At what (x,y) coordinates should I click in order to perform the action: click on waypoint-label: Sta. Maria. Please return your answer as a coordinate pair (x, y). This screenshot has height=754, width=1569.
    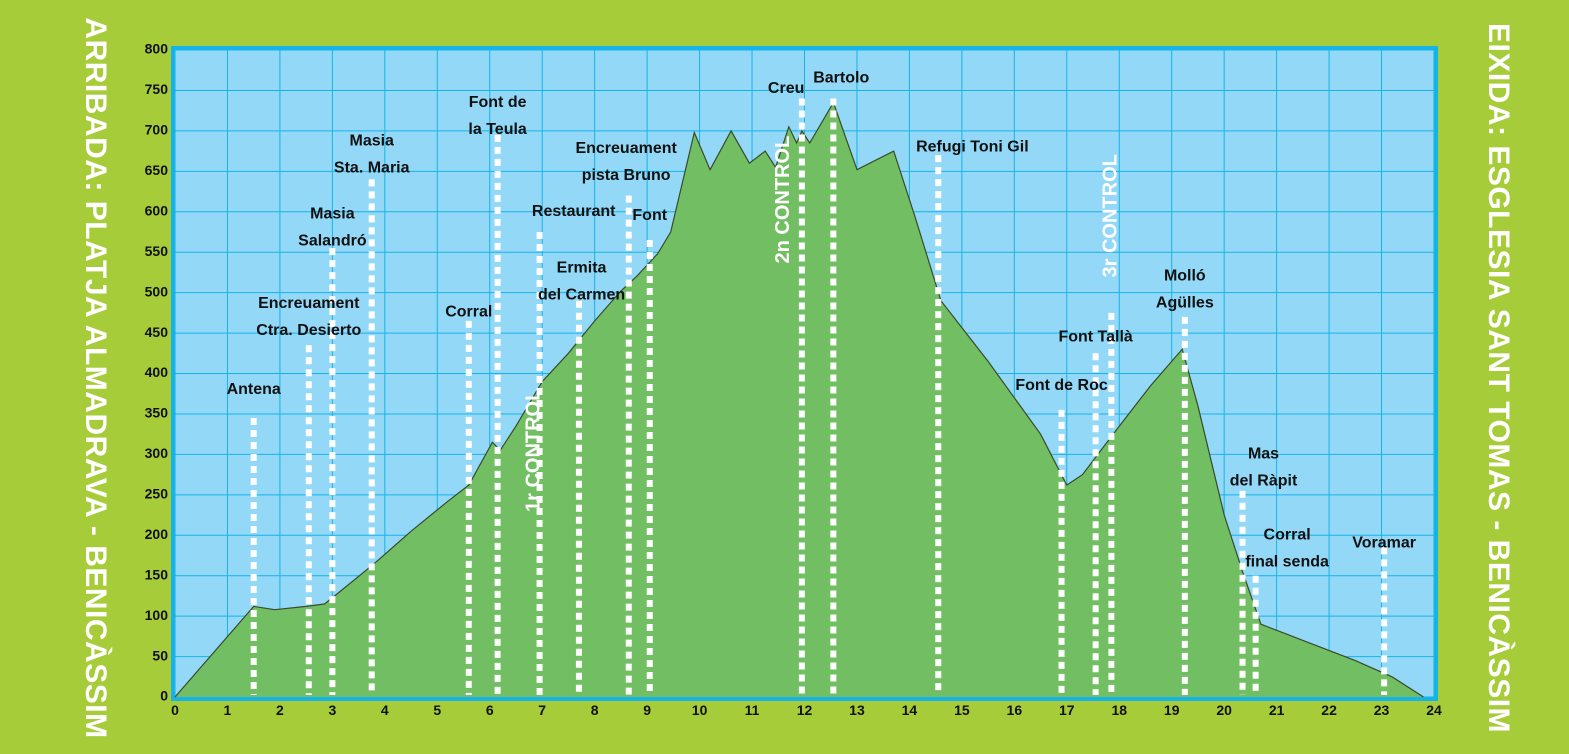
    Looking at the image, I should click on (372, 168).